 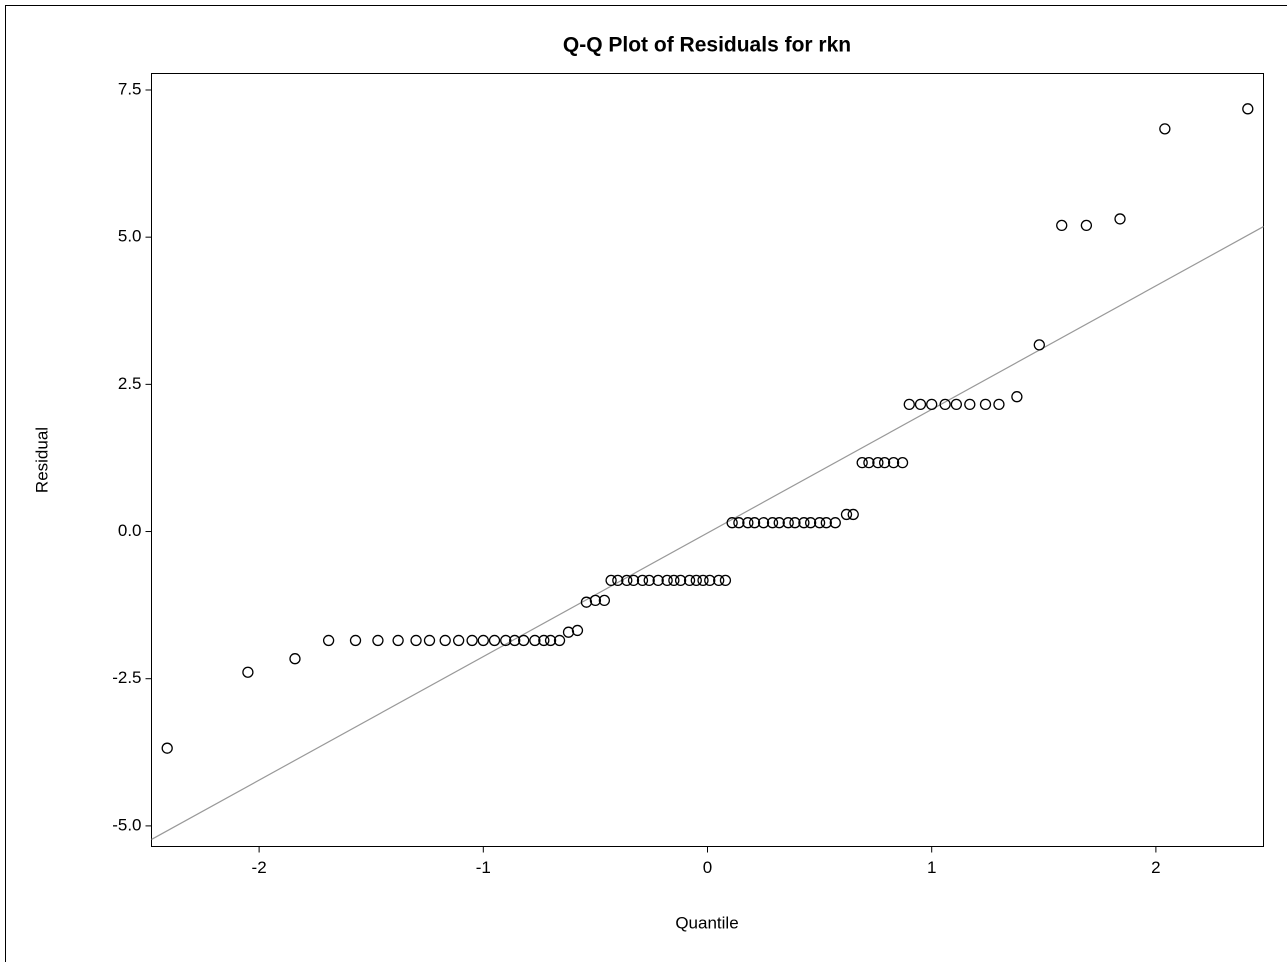 What do you see at coordinates (259, 867) in the screenshot?
I see `x-tick-label: -2` at bounding box center [259, 867].